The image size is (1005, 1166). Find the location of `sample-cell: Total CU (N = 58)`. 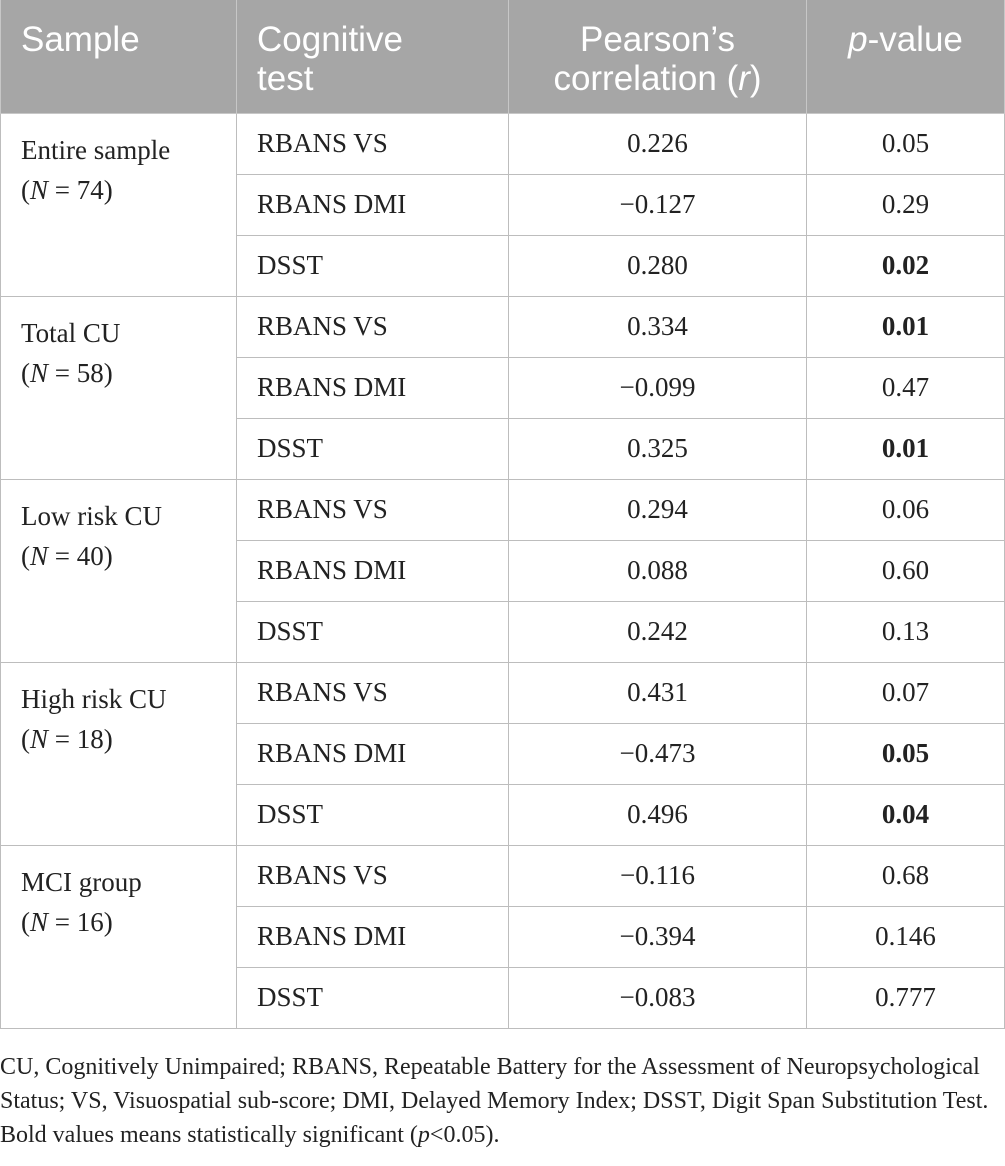

sample-cell: Total CU (N = 58) is located at coordinates (118, 387).